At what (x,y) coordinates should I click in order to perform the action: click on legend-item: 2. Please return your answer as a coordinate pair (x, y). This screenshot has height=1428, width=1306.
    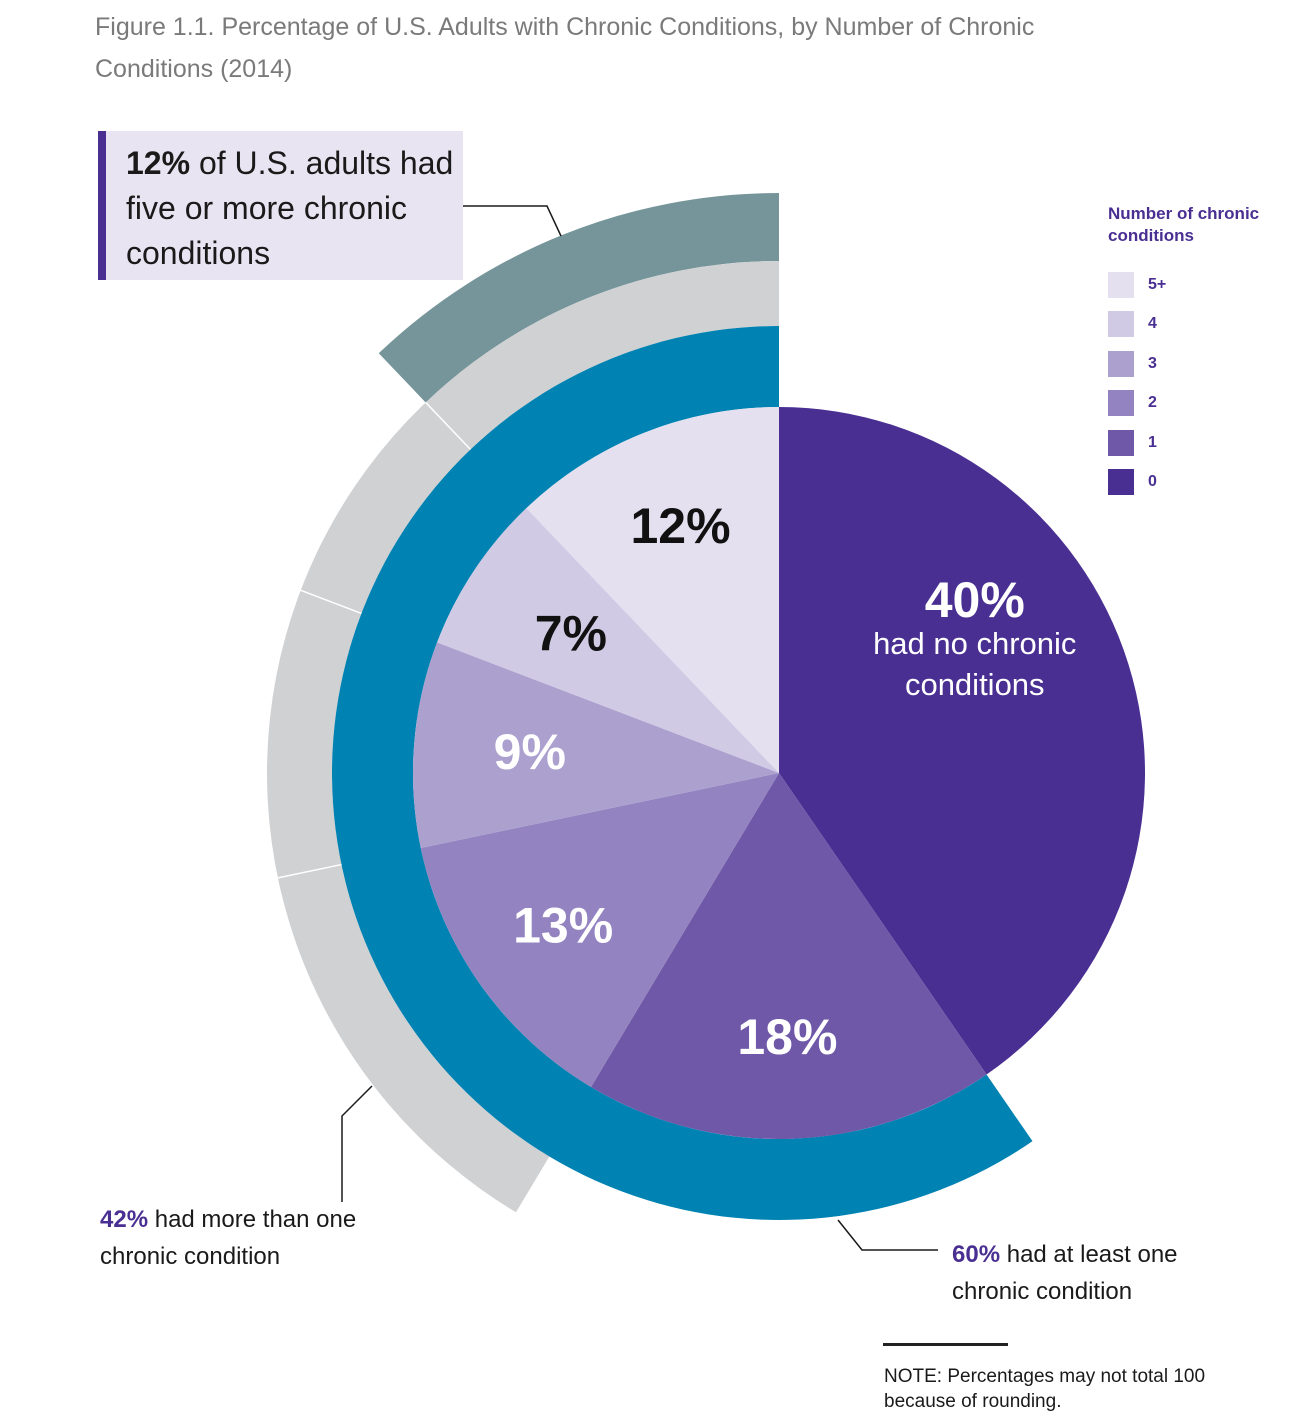
    Looking at the image, I should click on (1203, 404).